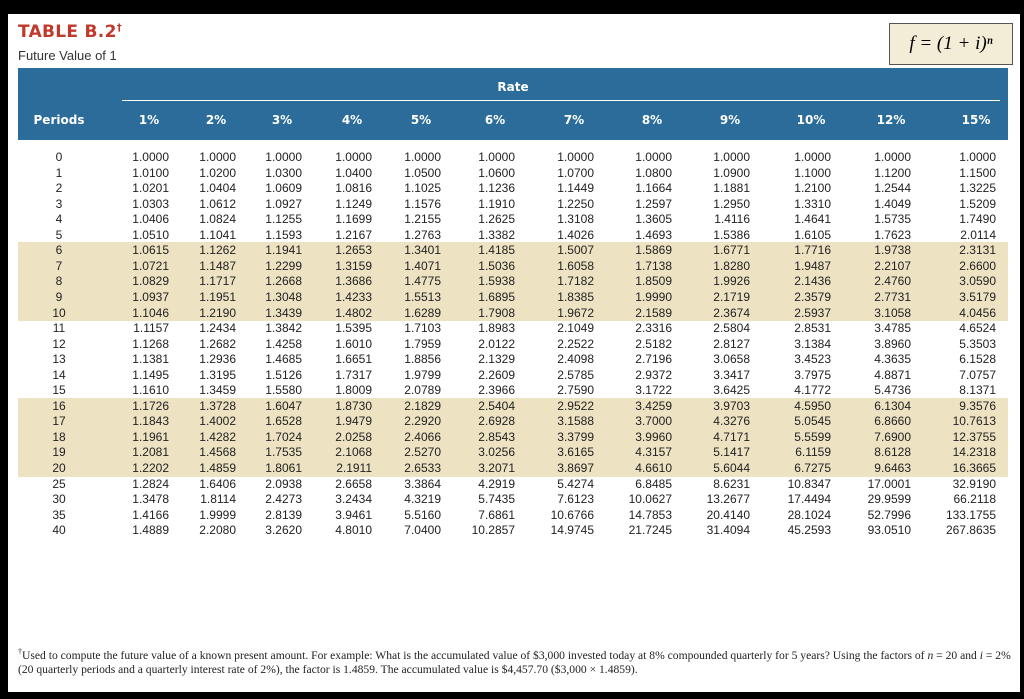  I want to click on factor-cell: 1.8280, so click(731, 265).